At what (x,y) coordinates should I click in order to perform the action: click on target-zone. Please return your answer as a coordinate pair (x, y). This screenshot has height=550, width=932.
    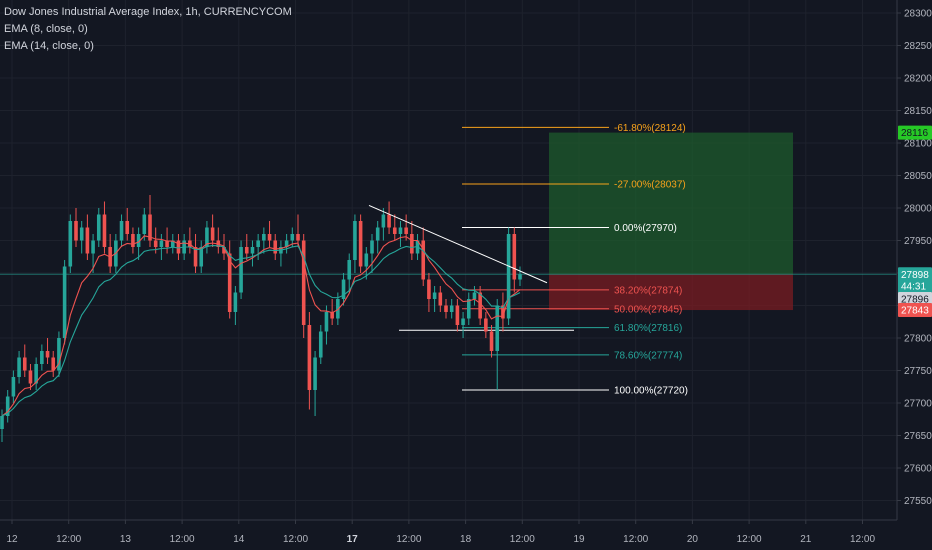
    Looking at the image, I should click on (671, 203).